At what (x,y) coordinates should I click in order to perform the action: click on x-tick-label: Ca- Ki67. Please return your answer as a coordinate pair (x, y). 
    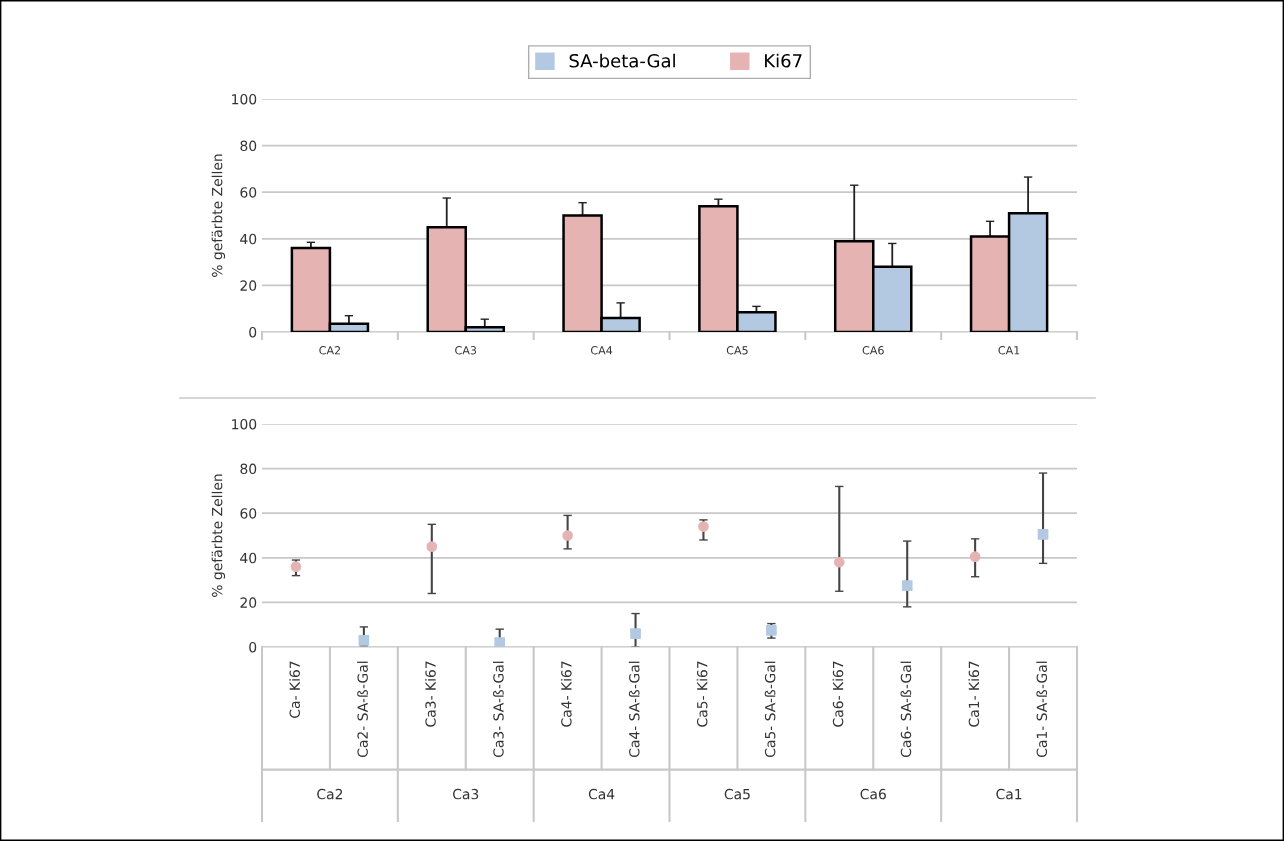
    Looking at the image, I should click on (294, 689).